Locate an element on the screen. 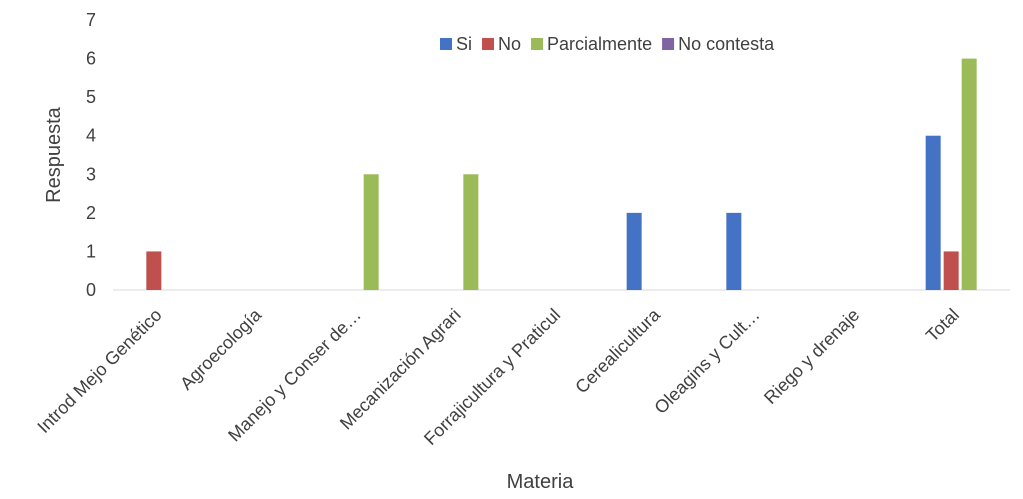 The height and width of the screenshot is (499, 1023). legend-label: No is located at coordinates (509, 44).